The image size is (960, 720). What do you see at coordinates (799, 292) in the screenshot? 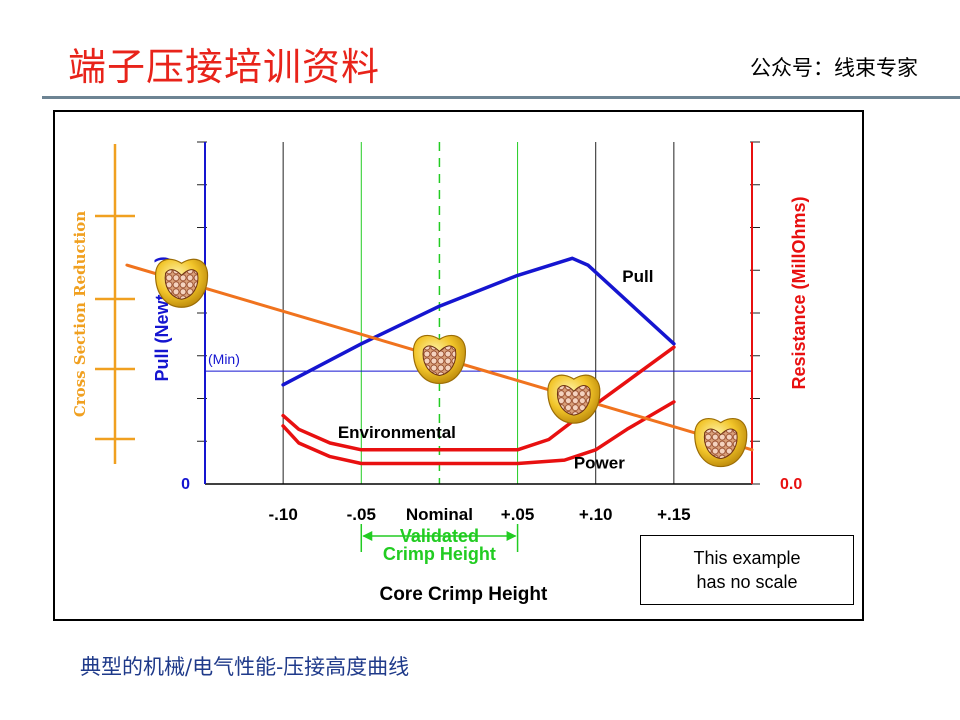
I see `resistance-axis-title: Resistance (MillOhms)` at bounding box center [799, 292].